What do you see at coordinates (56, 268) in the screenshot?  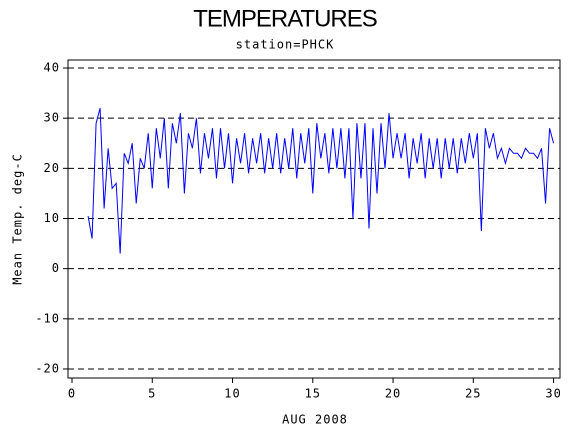 I see `y-tick-label: 0` at bounding box center [56, 268].